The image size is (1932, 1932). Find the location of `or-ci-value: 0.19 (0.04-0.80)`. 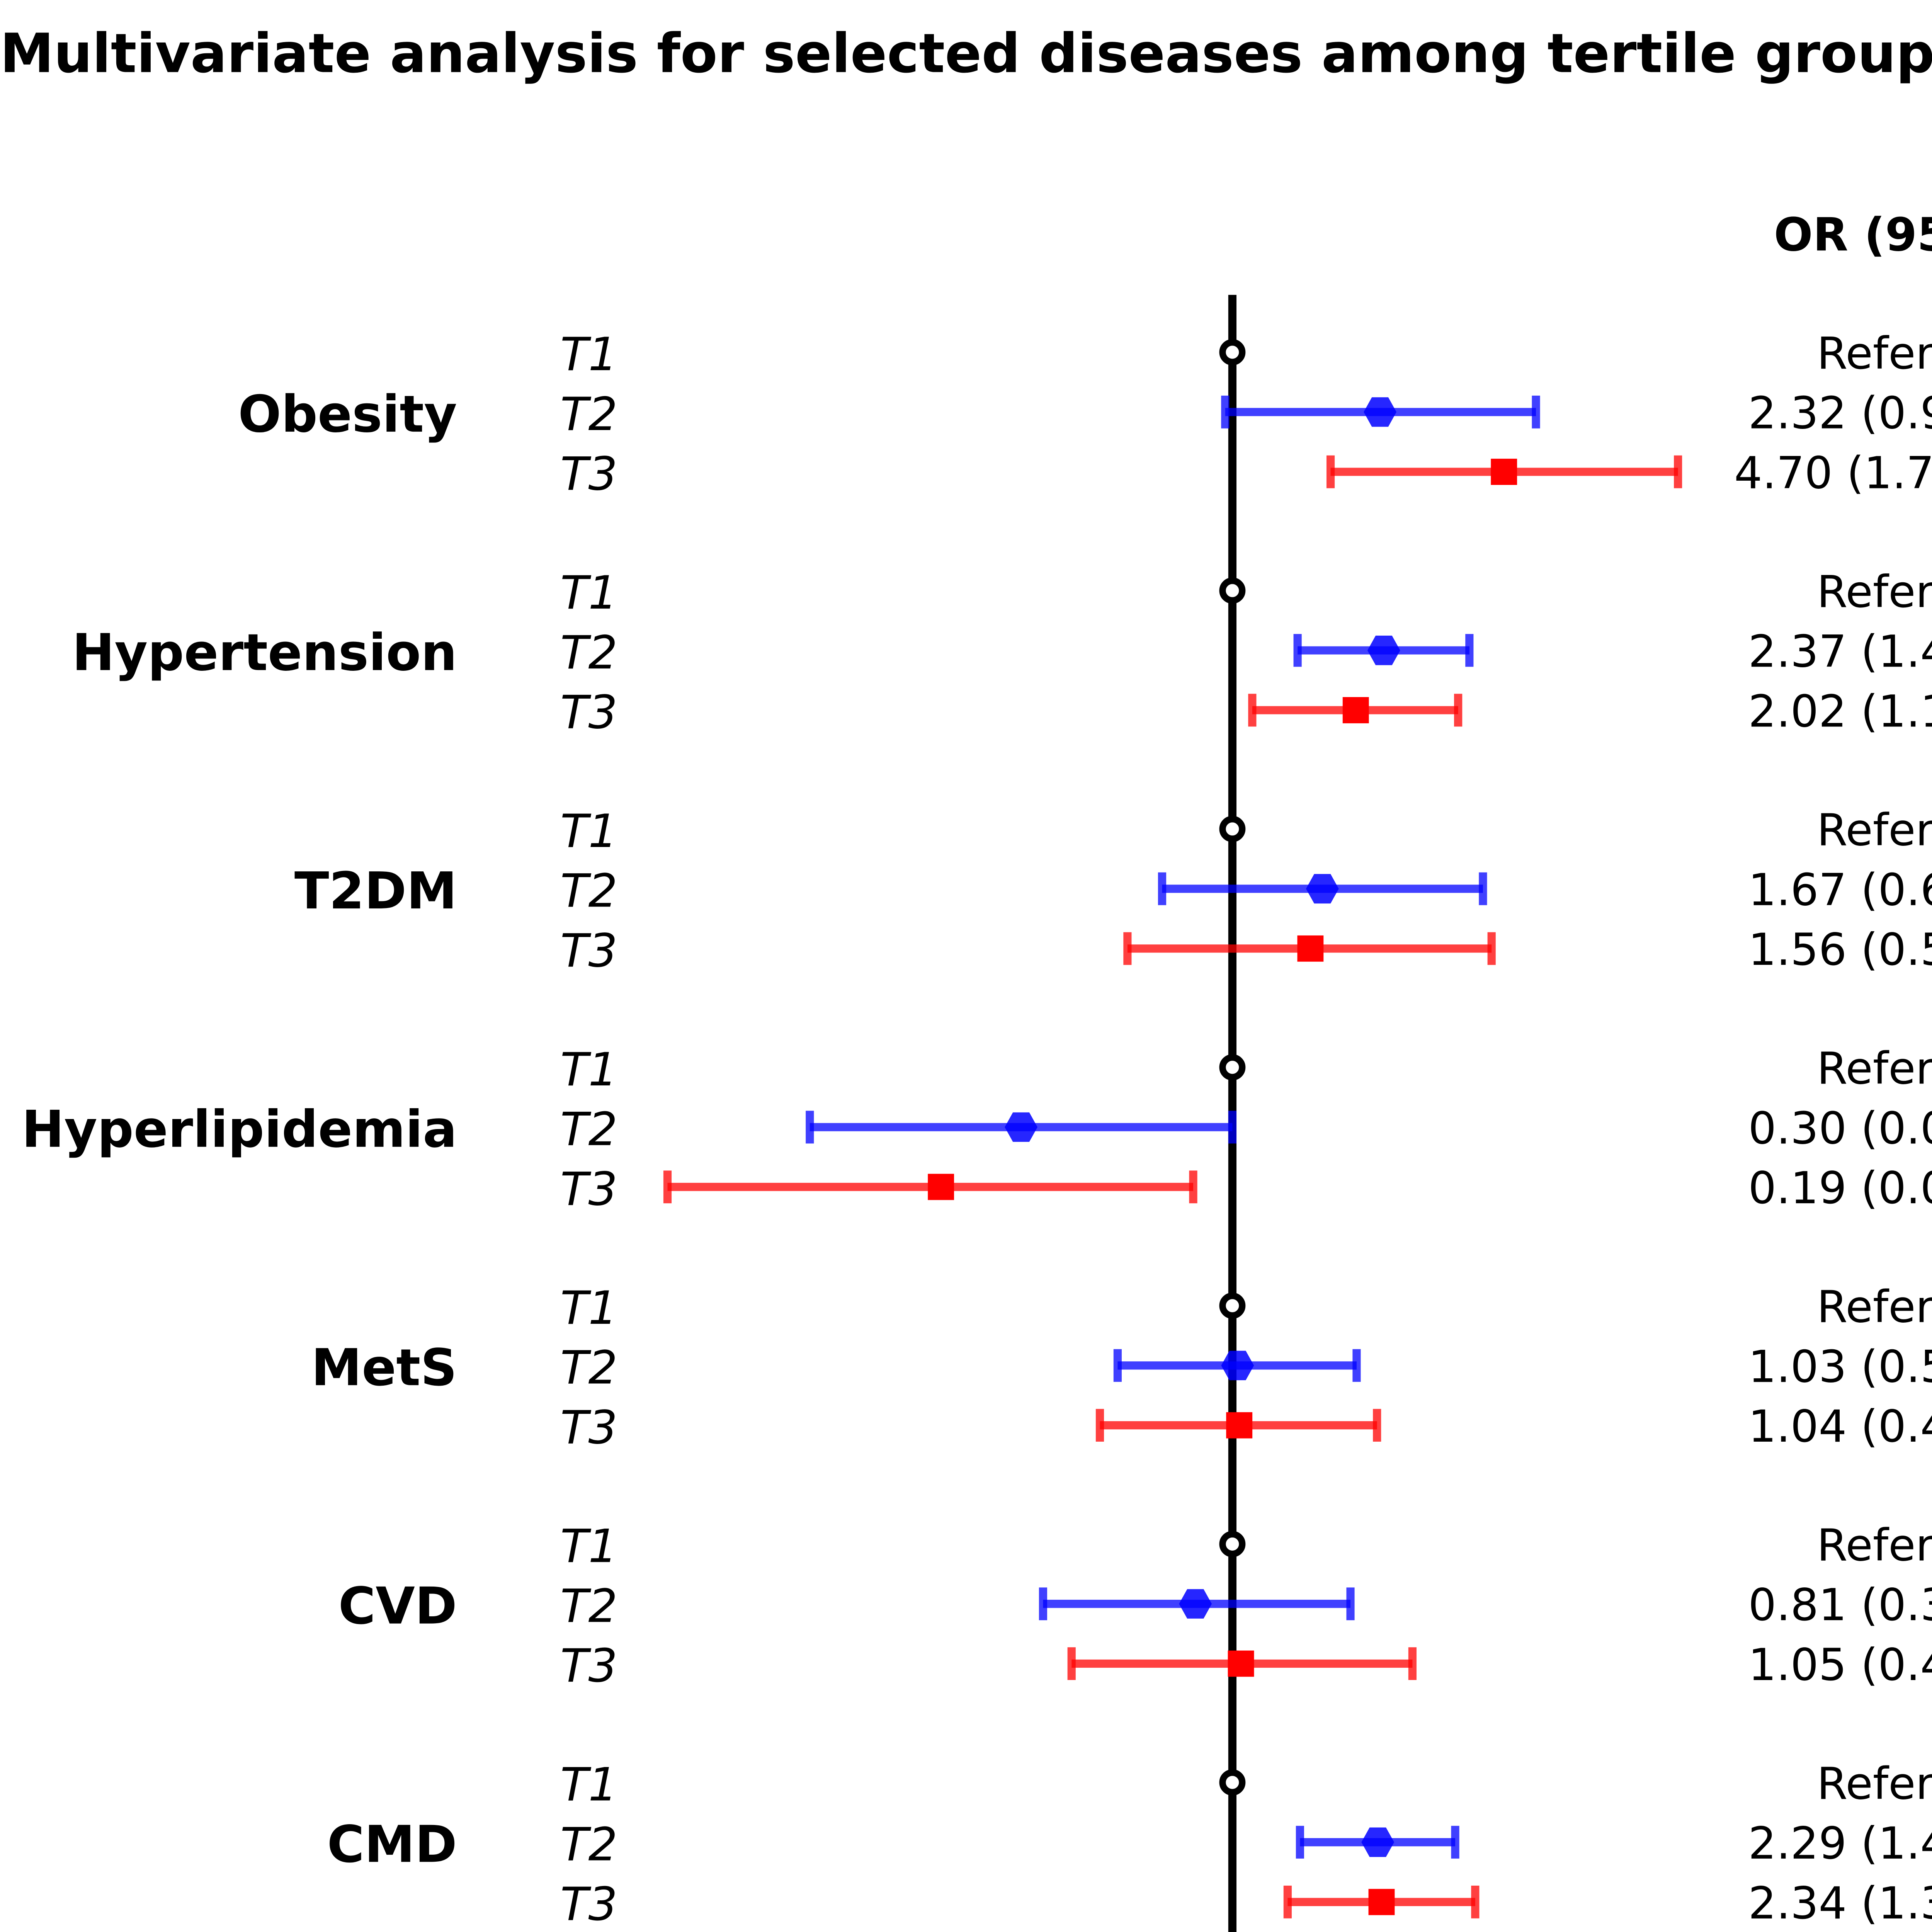

or-ci-value: 0.19 (0.04-0.80) is located at coordinates (1840, 1188).